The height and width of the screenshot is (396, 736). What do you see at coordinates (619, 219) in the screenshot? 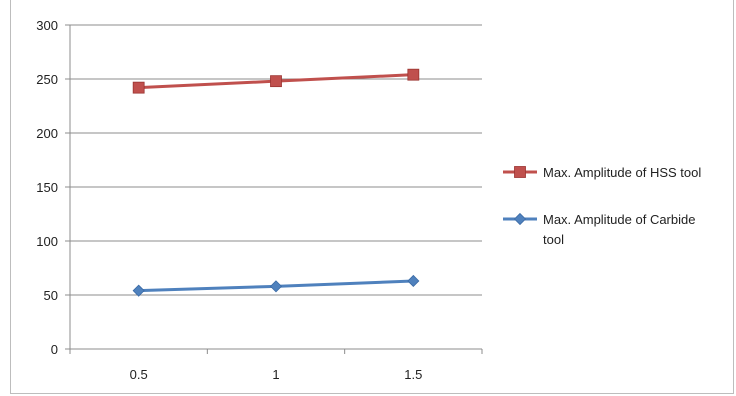
I see `legend-label: Max. Amplitude of Carbide` at bounding box center [619, 219].